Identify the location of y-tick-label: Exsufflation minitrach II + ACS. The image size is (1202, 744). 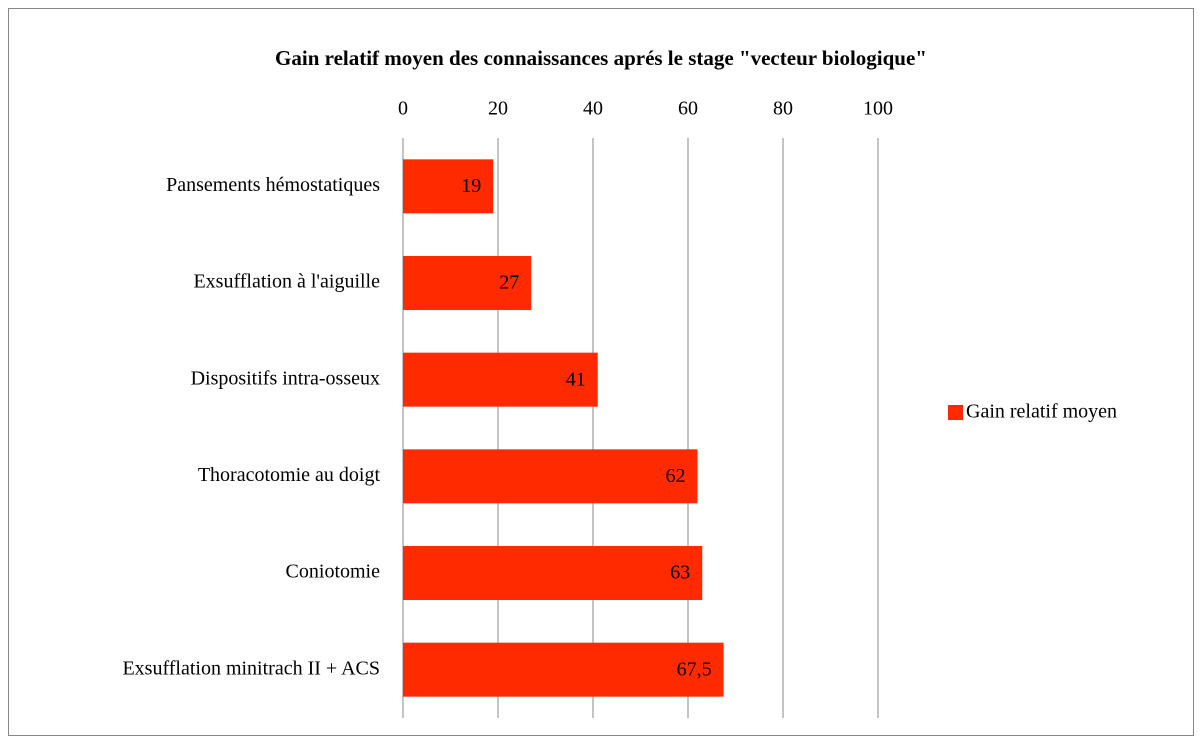
(251, 668).